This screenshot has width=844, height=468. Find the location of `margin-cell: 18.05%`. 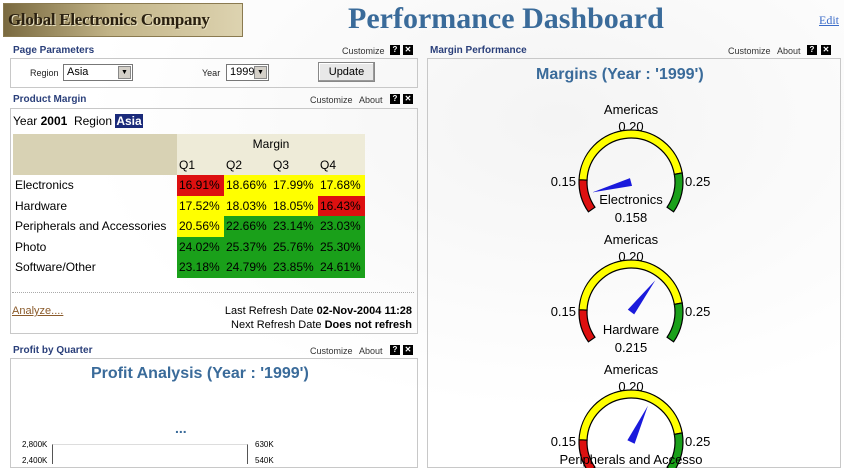

margin-cell: 18.05% is located at coordinates (294, 205).